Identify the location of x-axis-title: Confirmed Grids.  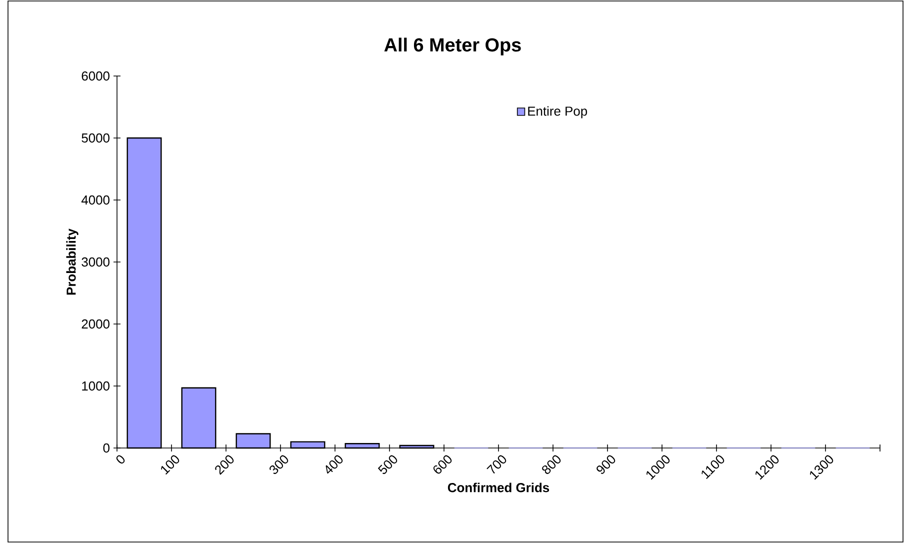
(499, 487).